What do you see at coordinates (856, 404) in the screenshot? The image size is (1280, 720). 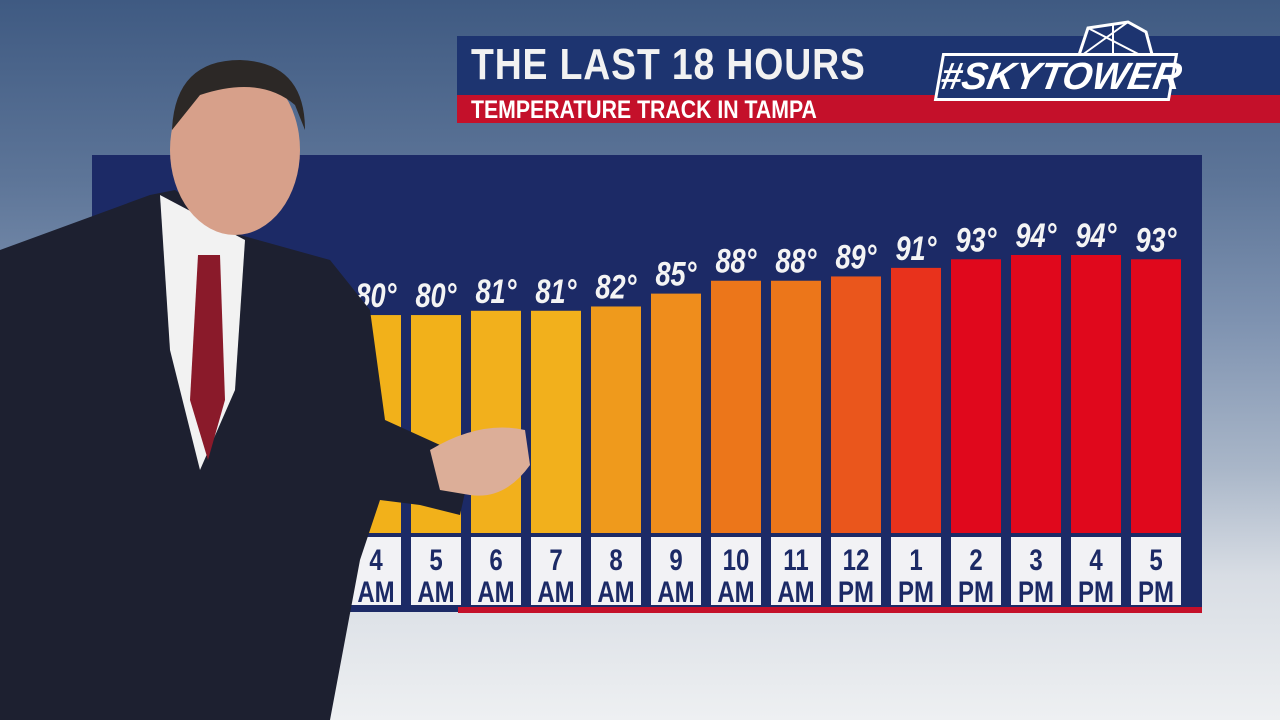 I see `bar-12-PM` at bounding box center [856, 404].